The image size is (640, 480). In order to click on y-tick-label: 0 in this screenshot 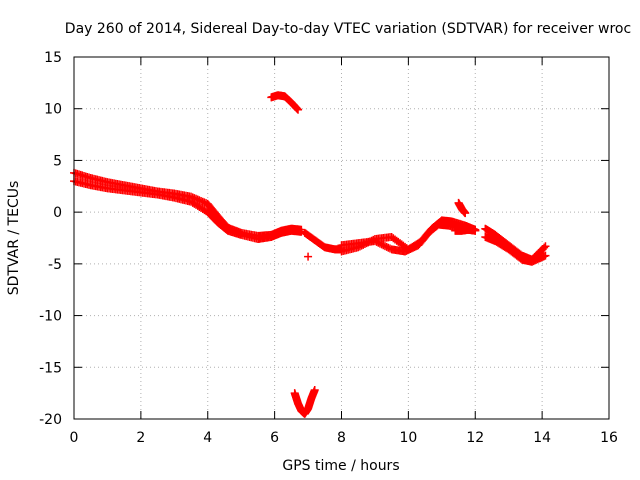, I will do `click(57, 213)`.